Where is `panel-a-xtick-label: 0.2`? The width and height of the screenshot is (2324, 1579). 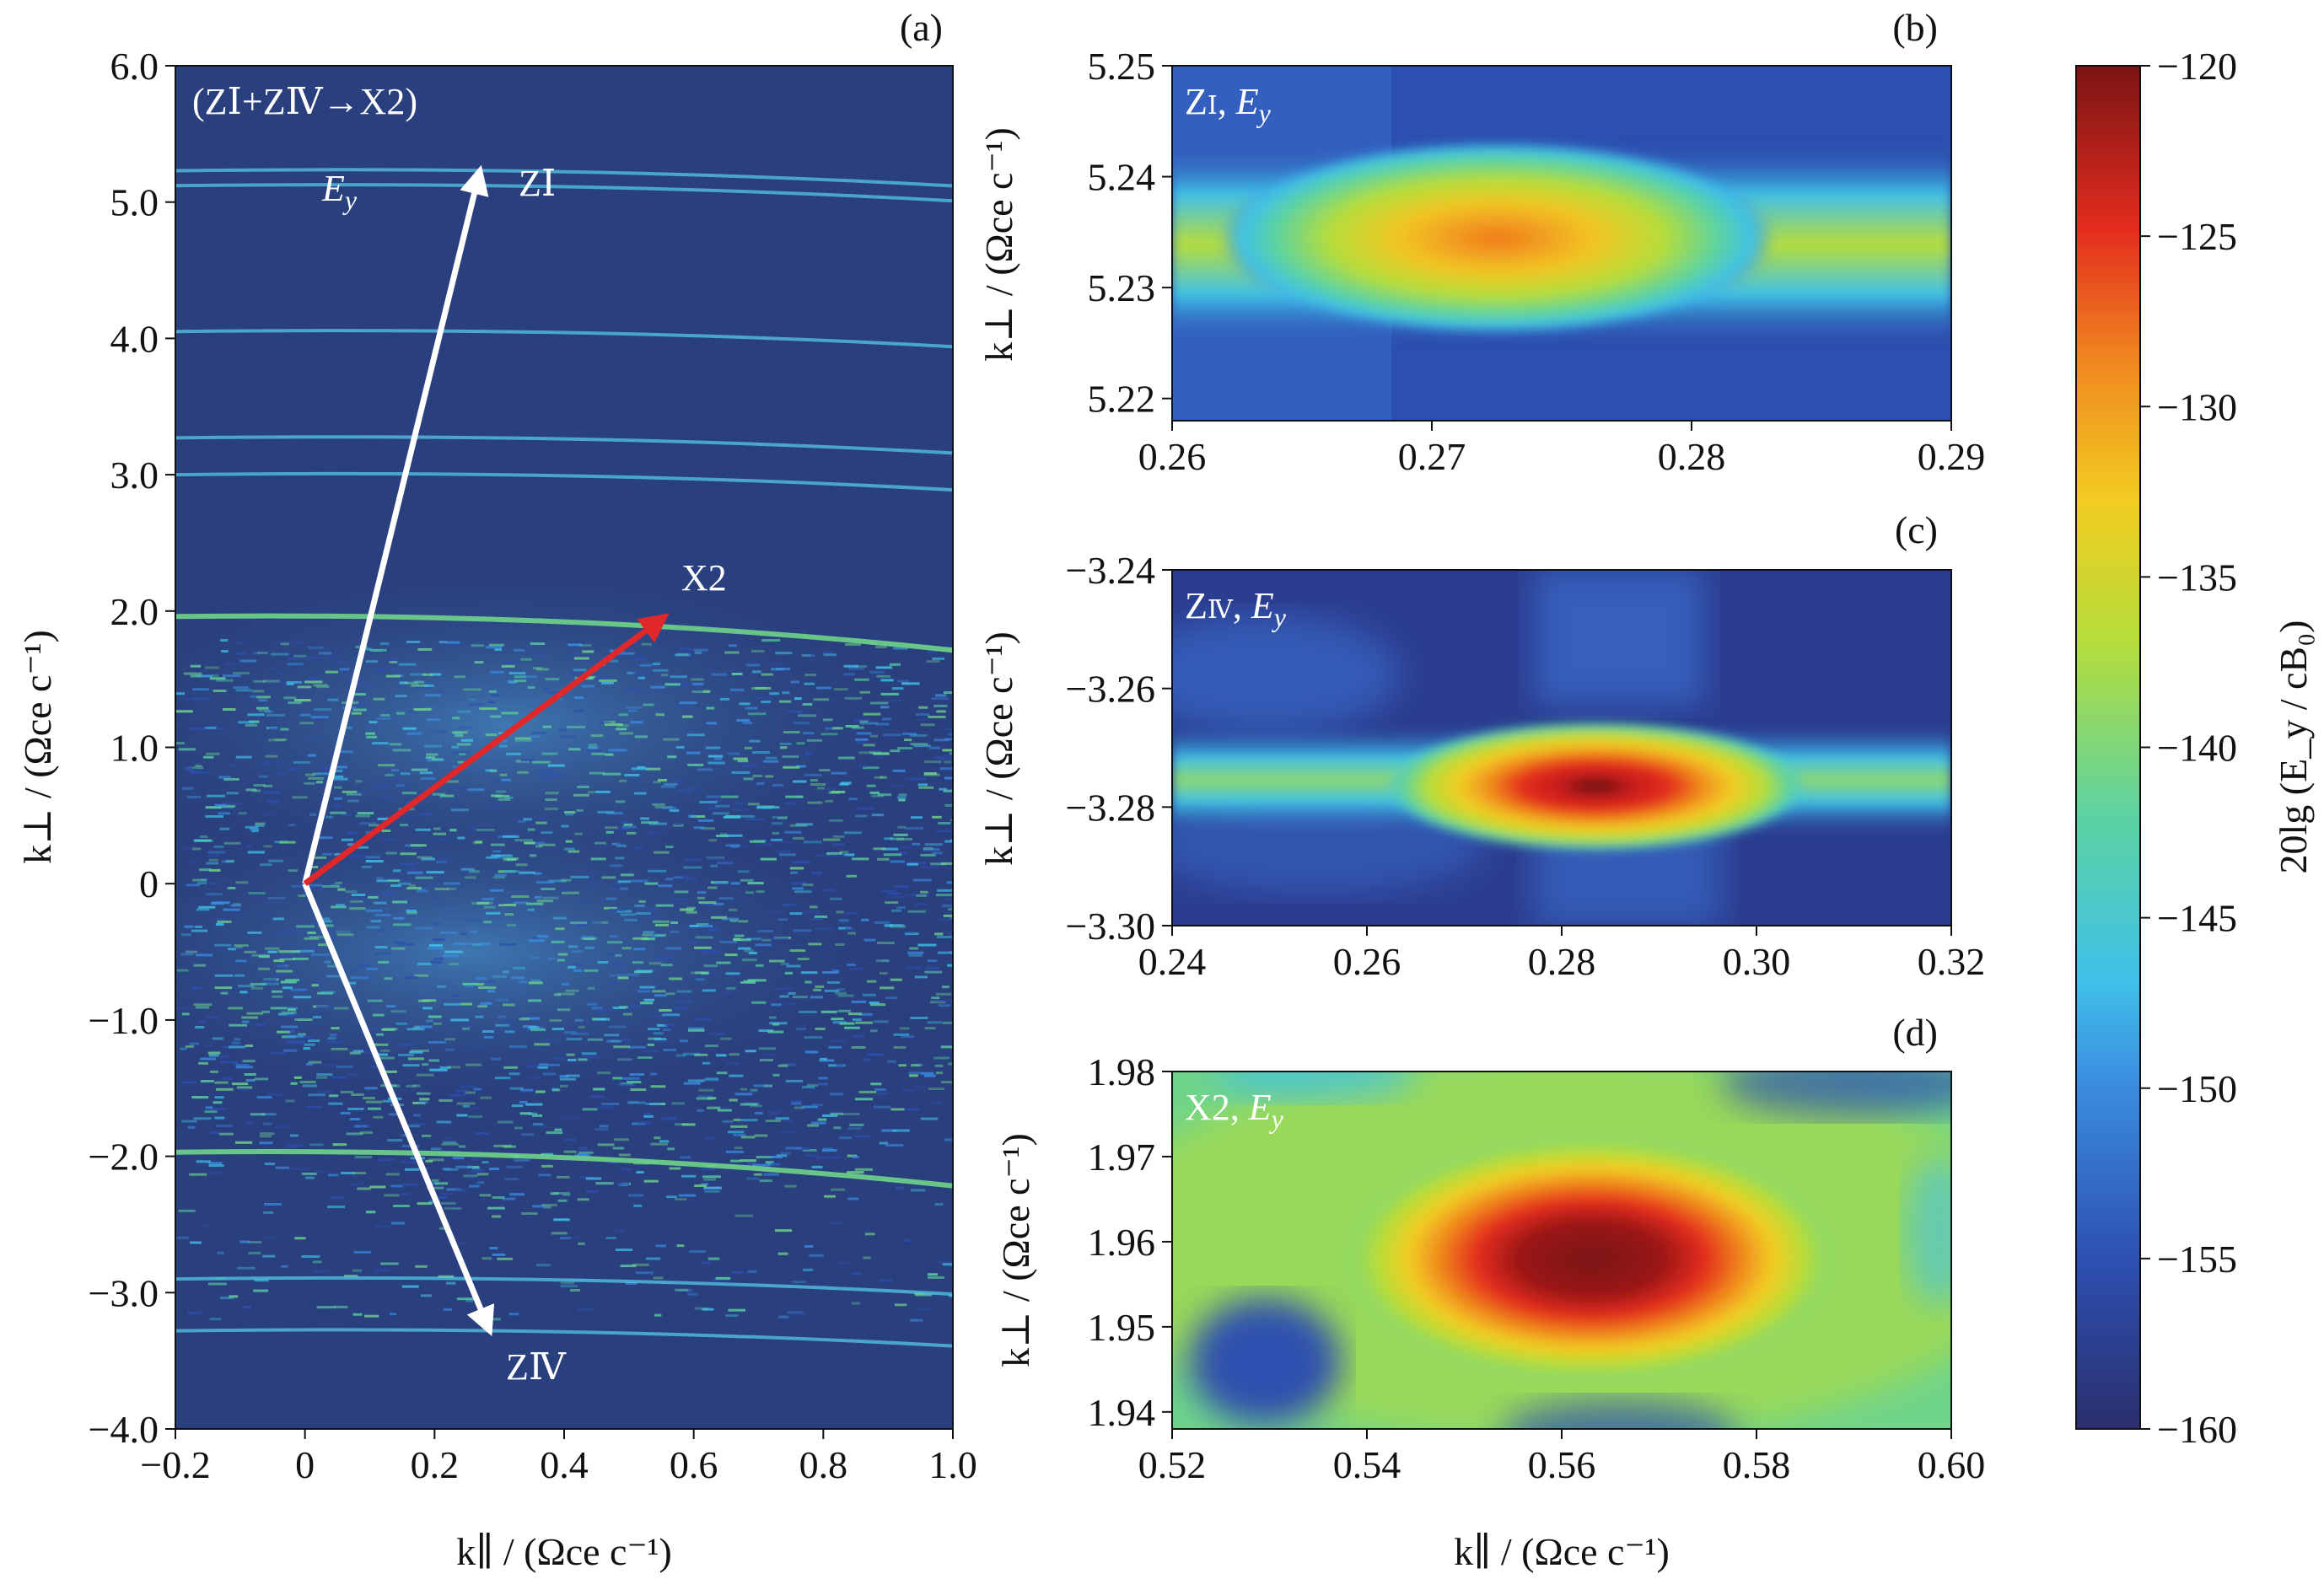
panel-a-xtick-label: 0.2 is located at coordinates (436, 1464).